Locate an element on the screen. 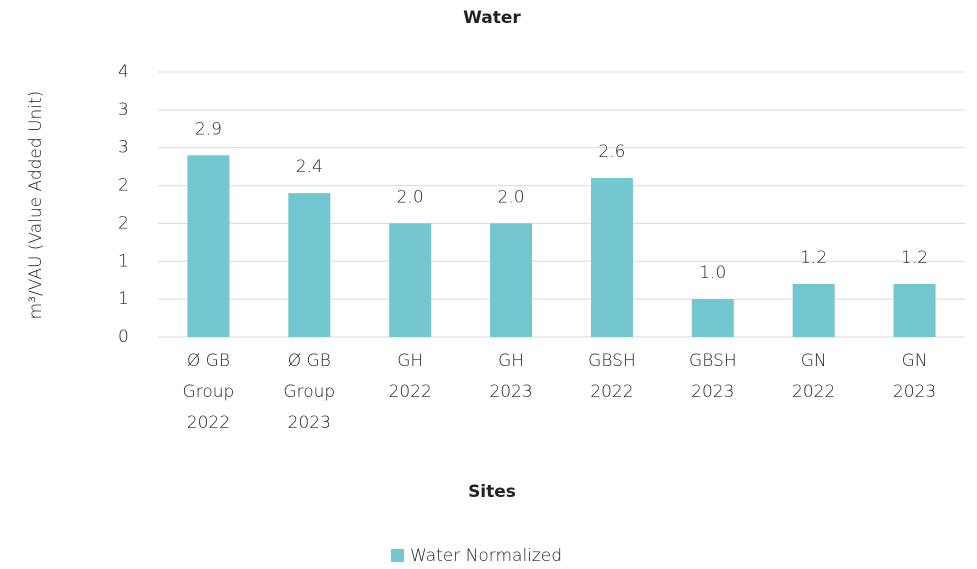 The height and width of the screenshot is (569, 977). x-tick-label: GBSH 2023 is located at coordinates (713, 376).